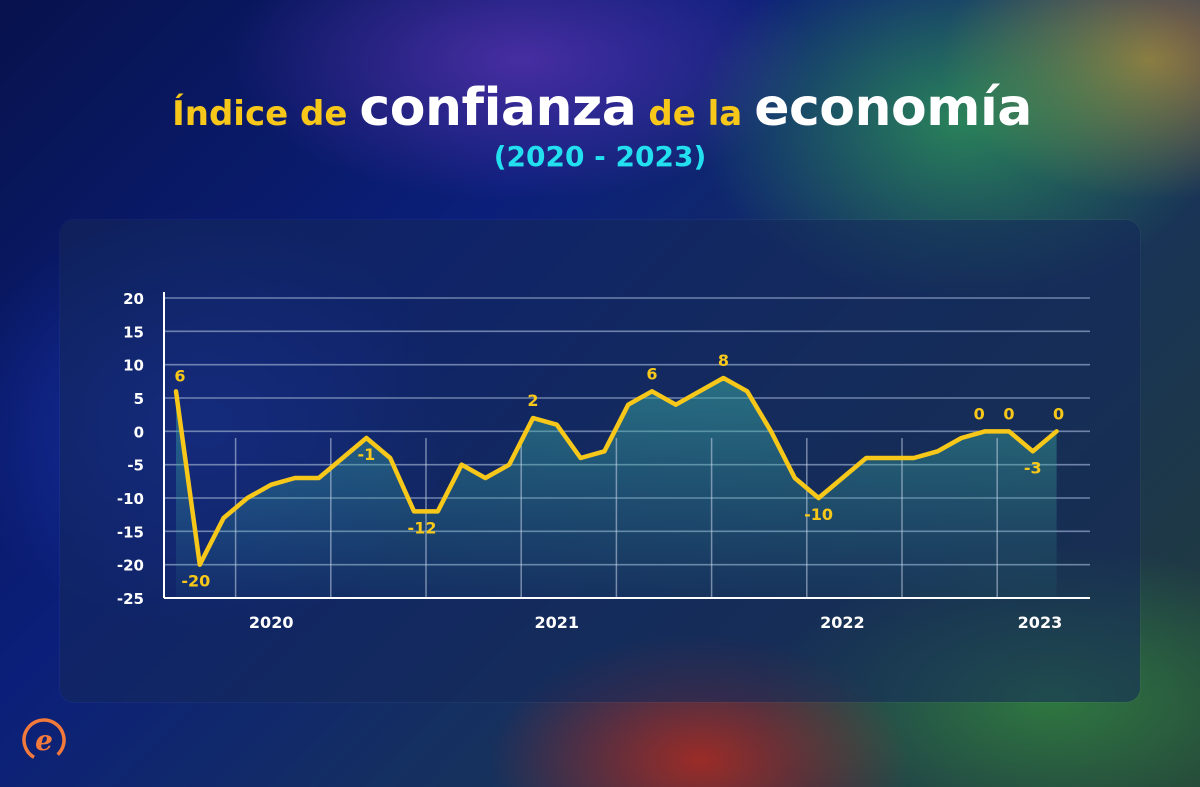  Describe the element at coordinates (723, 360) in the screenshot. I see `data-label: 8` at that location.